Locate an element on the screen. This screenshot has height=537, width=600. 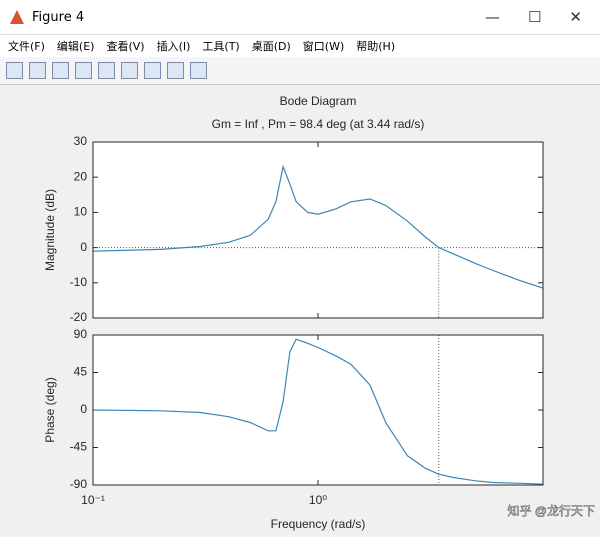
watermark: 知乎 @龙行天下 is located at coordinates (551, 511).